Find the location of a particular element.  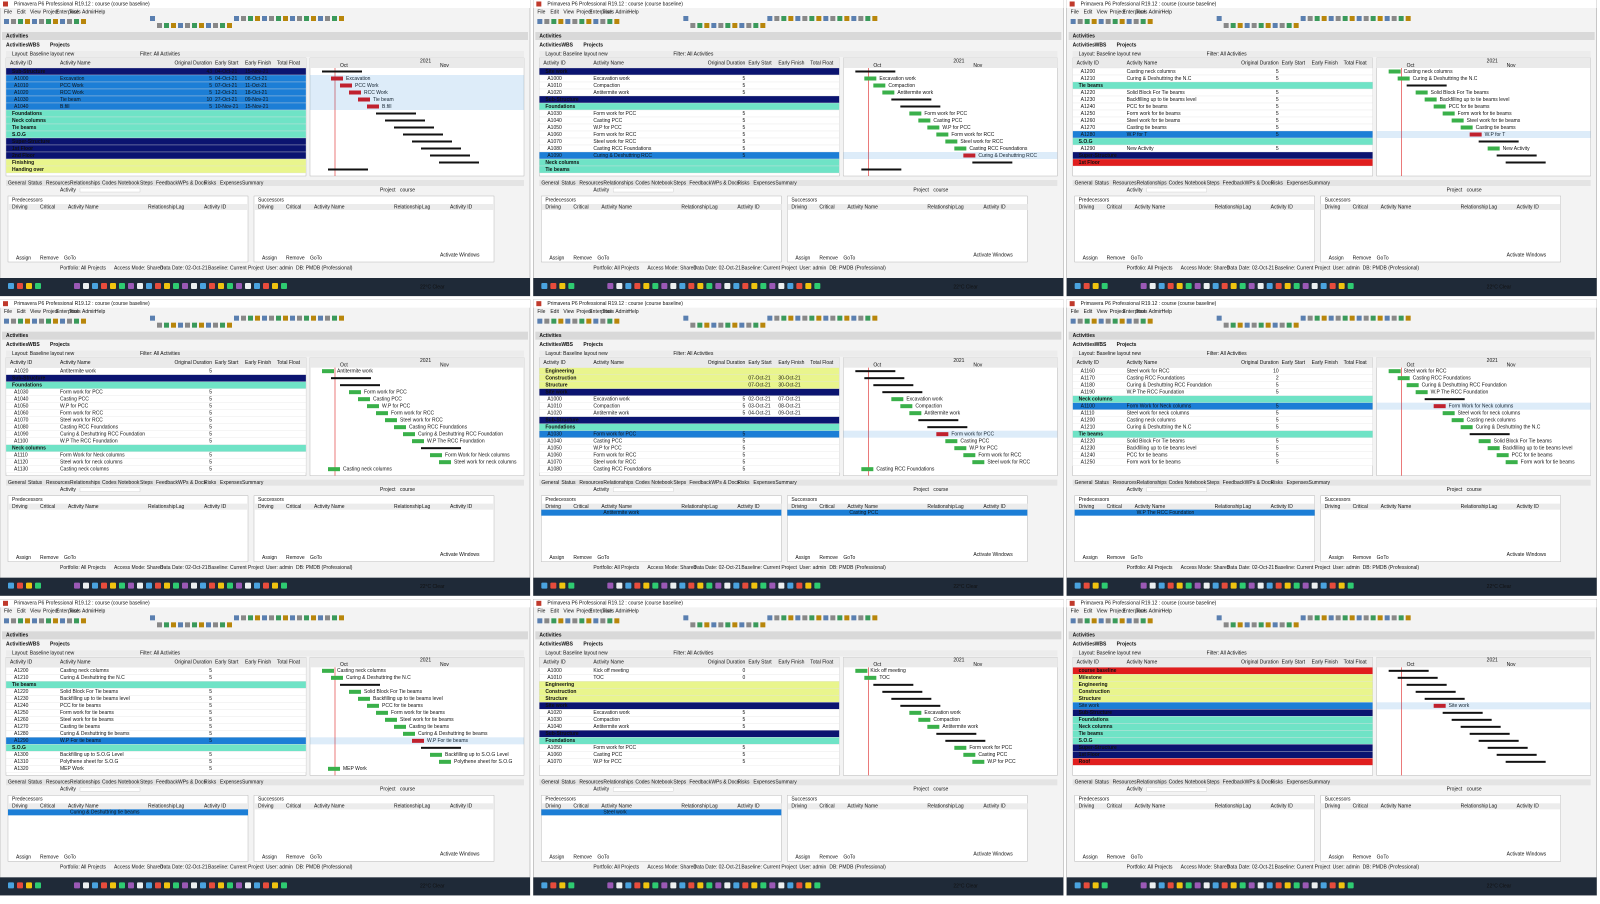

activity-name: course baseline is located at coordinates (1098, 671).